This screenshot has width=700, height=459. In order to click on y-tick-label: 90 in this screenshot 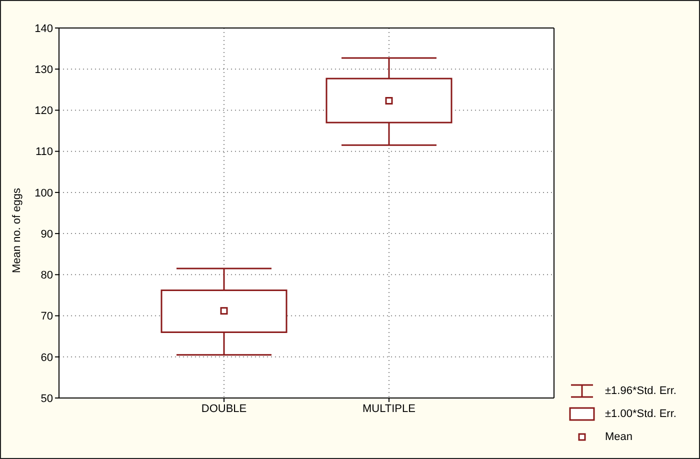, I will do `click(46, 234)`.